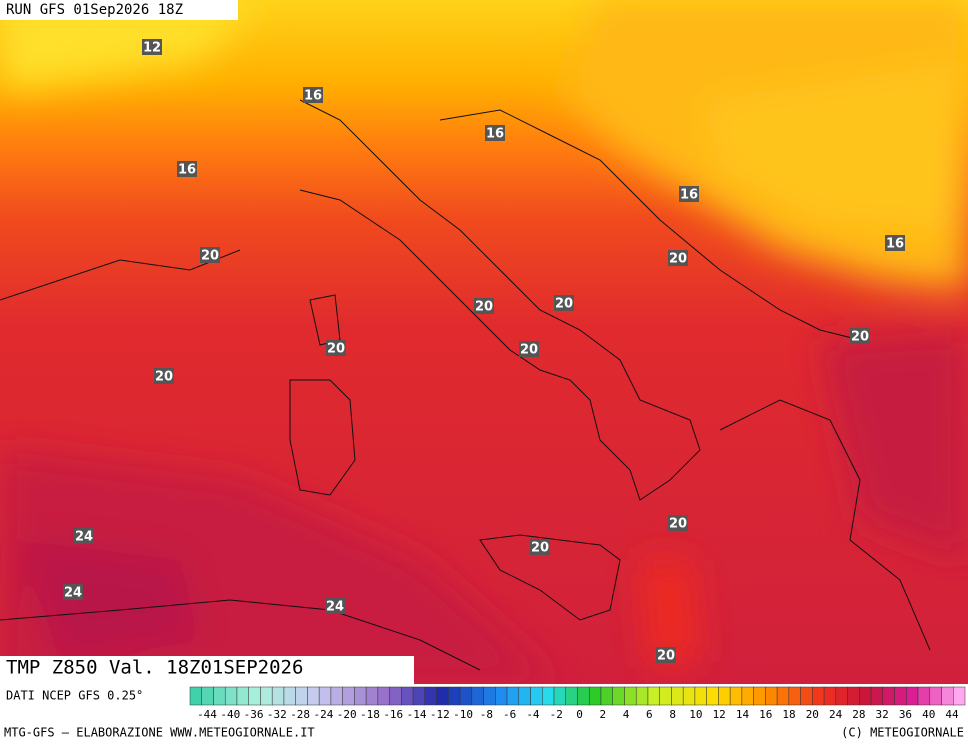  I want to click on field-box, so click(207, 670).